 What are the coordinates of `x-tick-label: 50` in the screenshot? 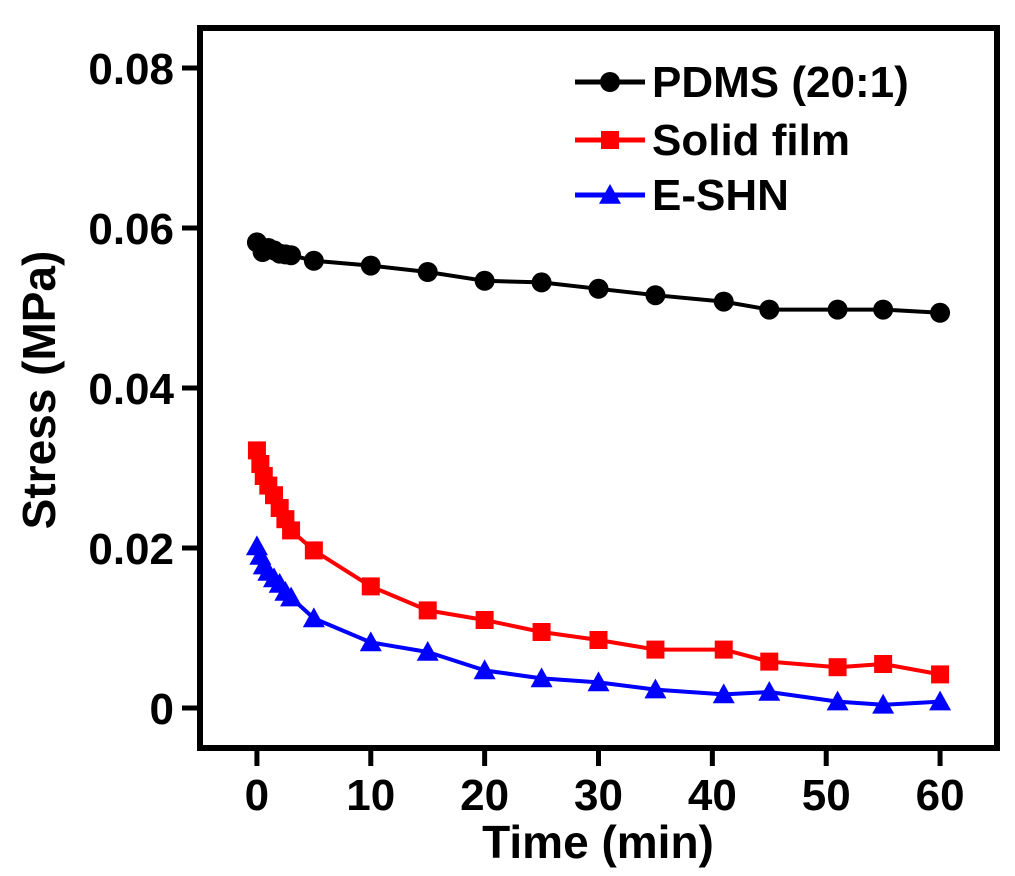 It's located at (826, 795).